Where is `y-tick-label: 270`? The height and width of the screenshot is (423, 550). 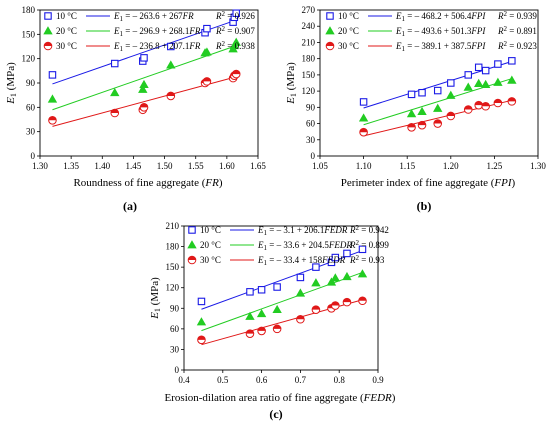
y-tick-label: 270 is located at coordinates (309, 10).